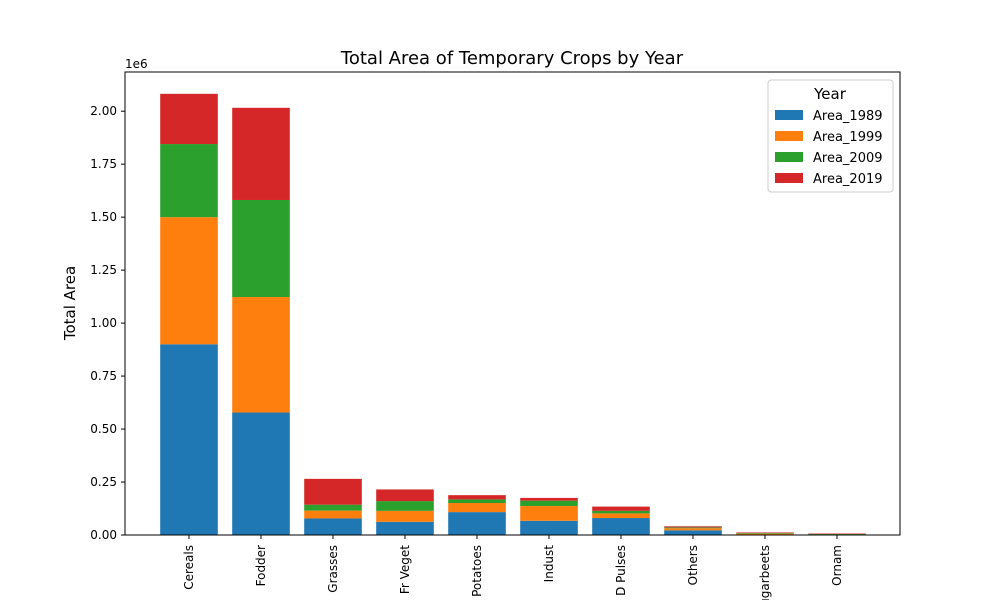 The image size is (1000, 604). I want to click on bar-area-1999-sugarbeets, so click(765, 534).